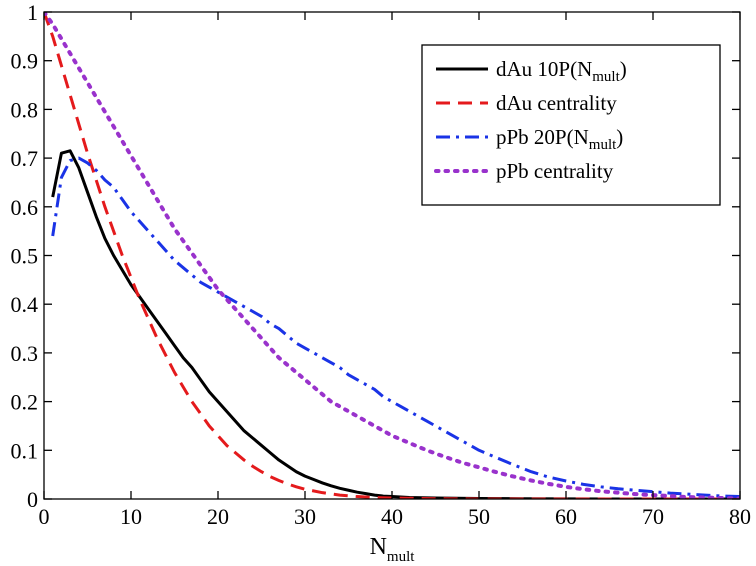 This screenshot has width=756, height=566. Describe the element at coordinates (25, 109) in the screenshot. I see `y-tick-label: 0.8` at that location.